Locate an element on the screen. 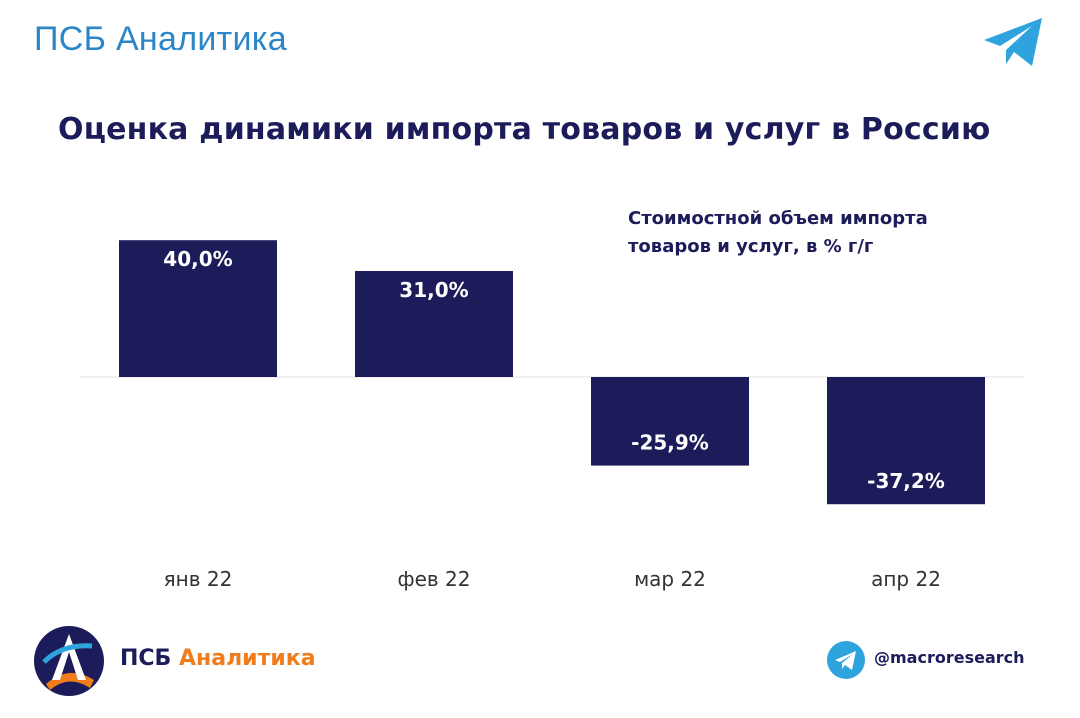 This screenshot has width=1080, height=718. footer-brand: ПСБ Аналитика is located at coordinates (218, 658).